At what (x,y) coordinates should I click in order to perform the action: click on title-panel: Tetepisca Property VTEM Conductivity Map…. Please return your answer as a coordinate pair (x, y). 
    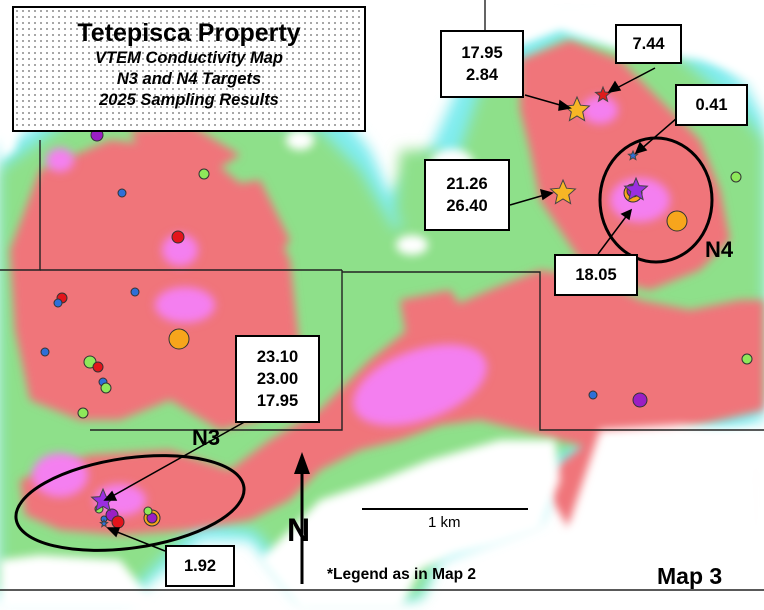
    Looking at the image, I should click on (189, 69).